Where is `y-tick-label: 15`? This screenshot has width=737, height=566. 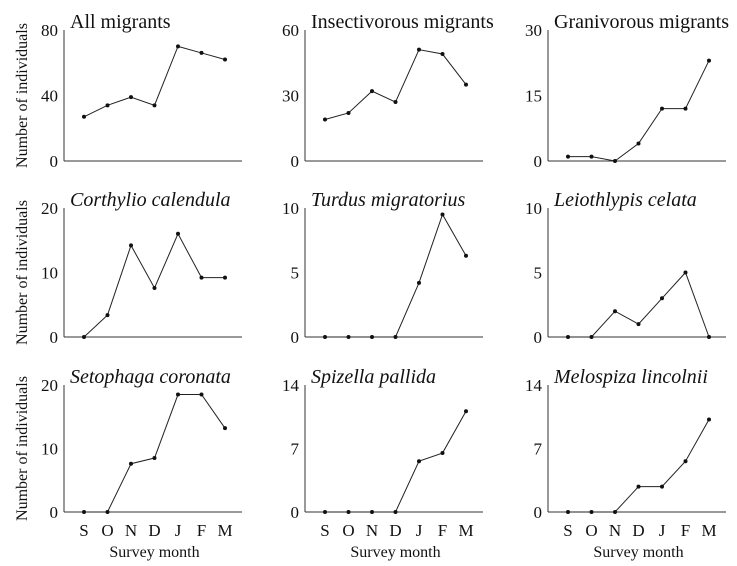 y-tick-label: 15 is located at coordinates (533, 96).